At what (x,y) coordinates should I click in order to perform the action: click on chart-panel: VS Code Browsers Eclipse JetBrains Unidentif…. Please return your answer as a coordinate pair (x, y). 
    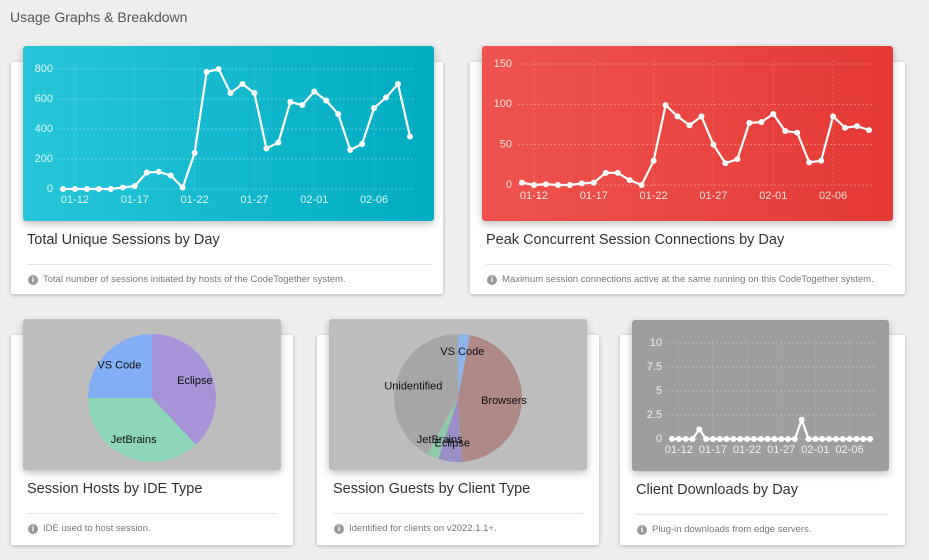
    Looking at the image, I should click on (458, 394).